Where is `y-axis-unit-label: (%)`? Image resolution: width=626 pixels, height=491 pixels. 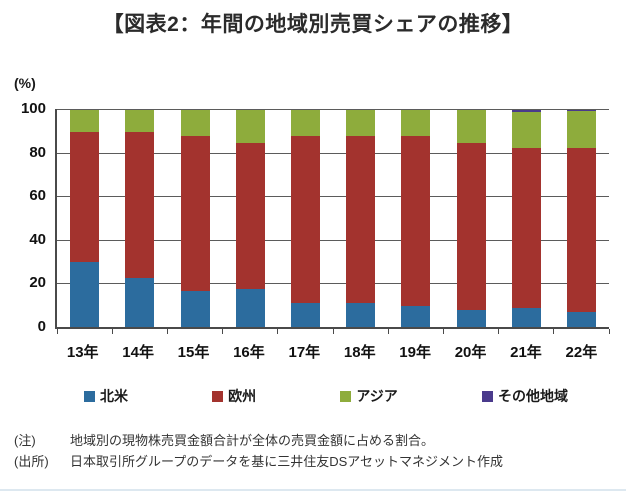 y-axis-unit-label: (%) is located at coordinates (25, 83).